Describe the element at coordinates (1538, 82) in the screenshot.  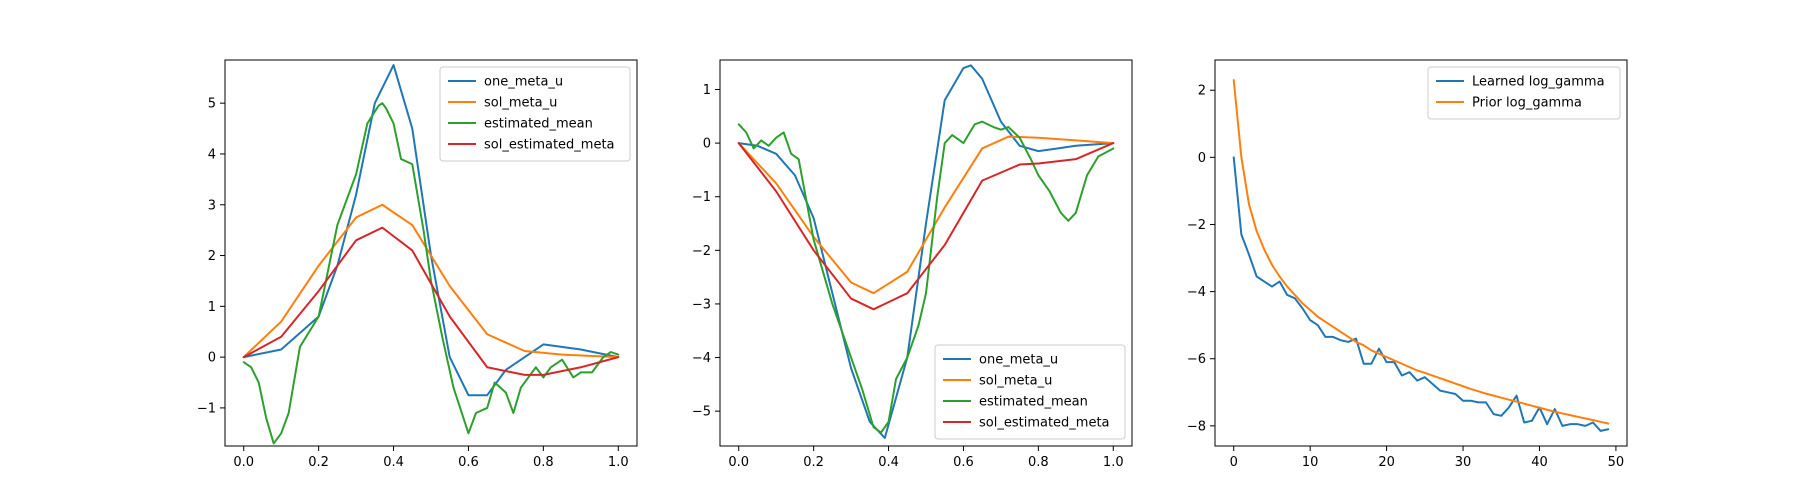
I see `legend-label: Learned log_gamma` at that location.